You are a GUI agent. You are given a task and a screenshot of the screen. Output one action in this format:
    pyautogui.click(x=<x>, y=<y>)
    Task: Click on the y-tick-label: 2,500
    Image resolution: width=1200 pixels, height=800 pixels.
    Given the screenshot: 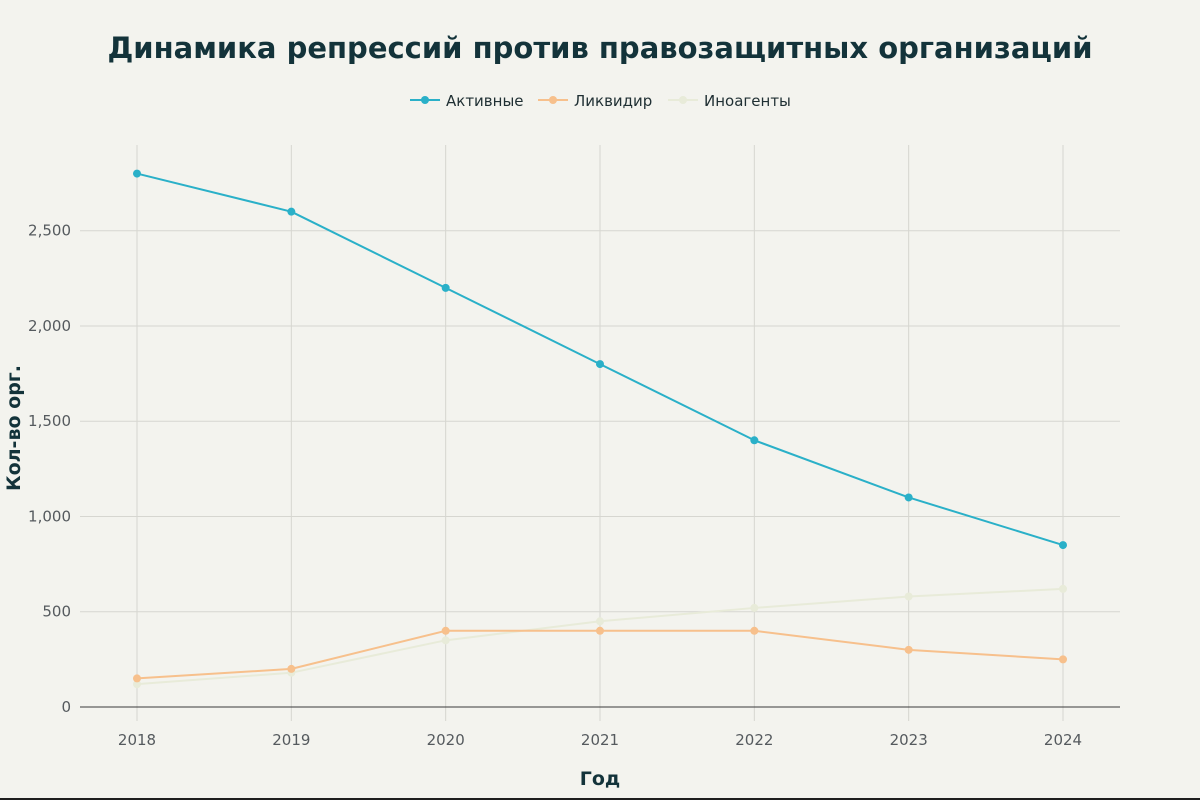 What is the action you would take?
    pyautogui.click(x=49, y=231)
    